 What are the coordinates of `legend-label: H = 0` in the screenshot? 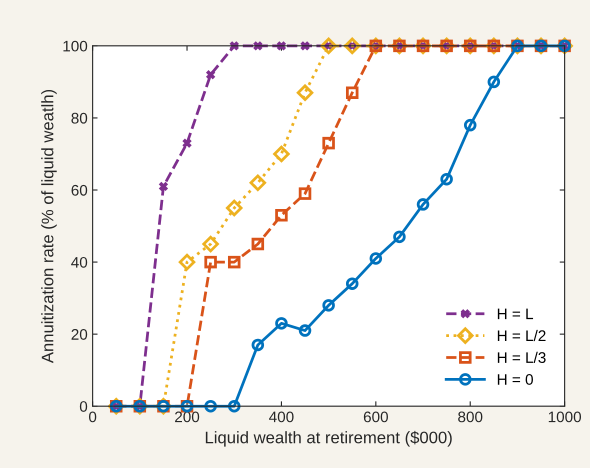 It's located at (515, 379).